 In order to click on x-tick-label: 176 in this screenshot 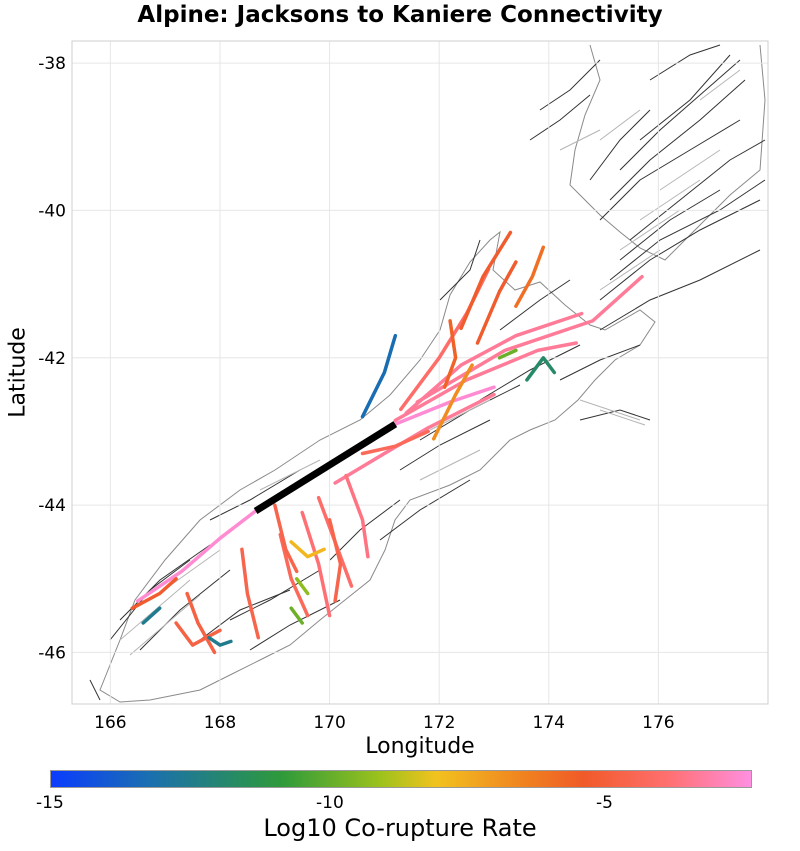, I will do `click(658, 723)`.